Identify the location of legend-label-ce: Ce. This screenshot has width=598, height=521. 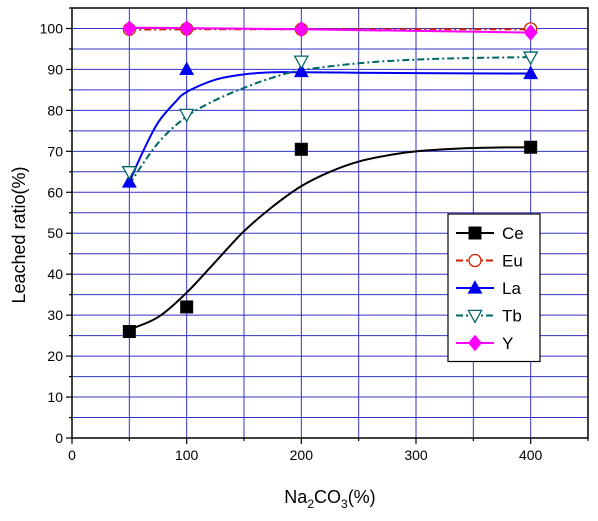
(513, 233).